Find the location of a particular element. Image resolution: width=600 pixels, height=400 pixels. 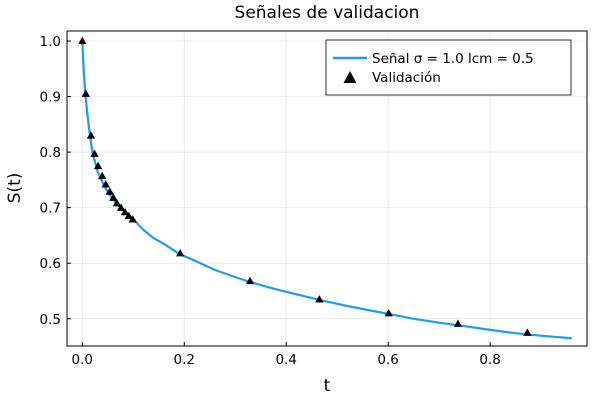

legend-box is located at coordinates (448, 67).